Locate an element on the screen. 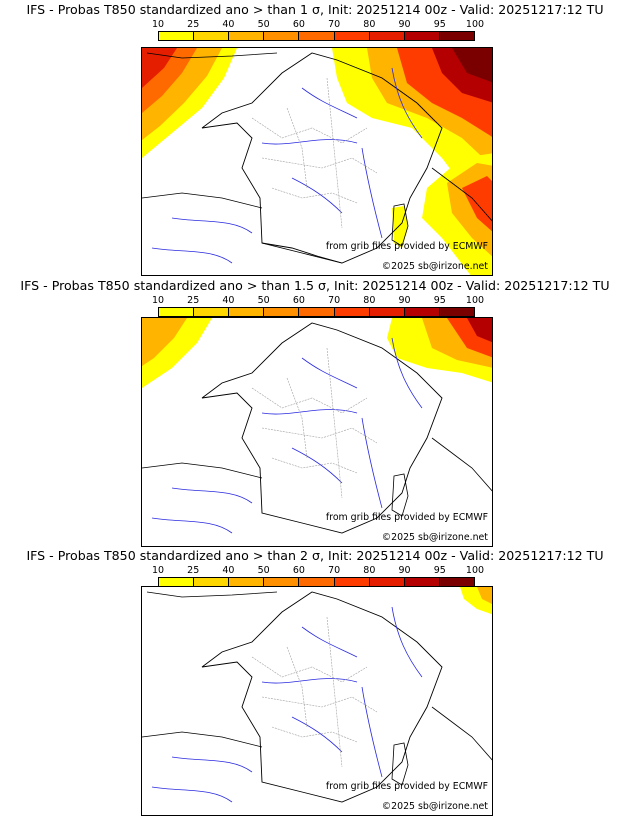 The width and height of the screenshot is (630, 828). shade-ne-max is located at coordinates (472, 65).